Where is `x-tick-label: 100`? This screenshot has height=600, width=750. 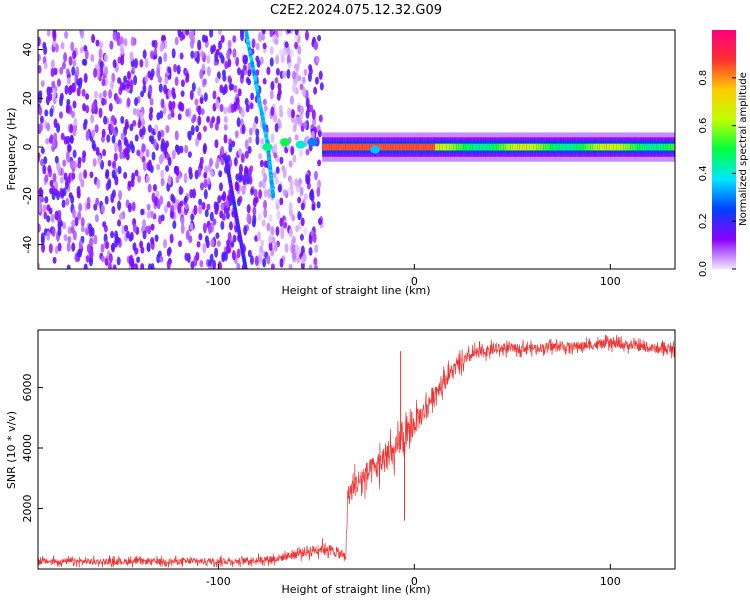
x-tick-label: 100 is located at coordinates (610, 281).